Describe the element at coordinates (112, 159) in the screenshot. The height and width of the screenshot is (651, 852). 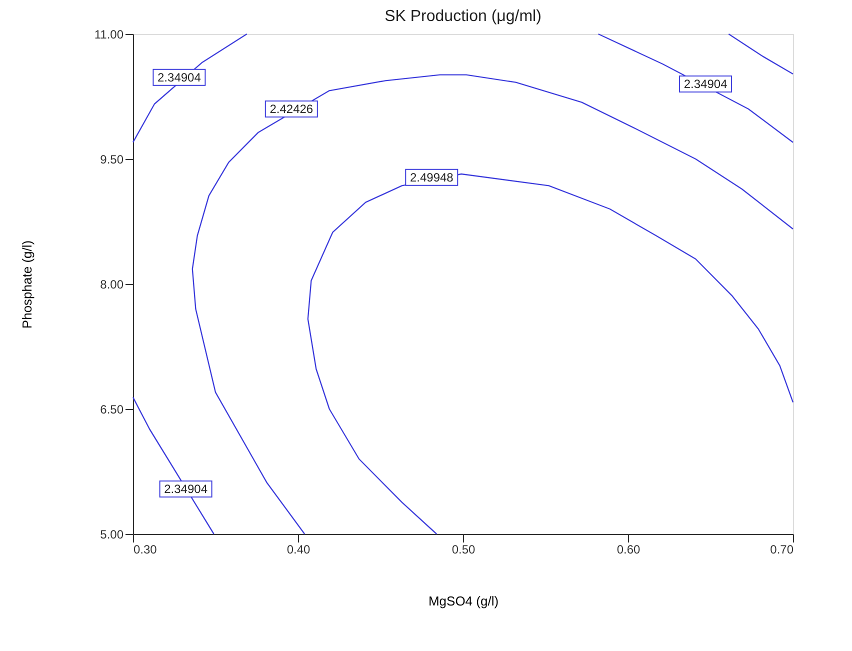
I see `y-tick-label: 9.50` at that location.